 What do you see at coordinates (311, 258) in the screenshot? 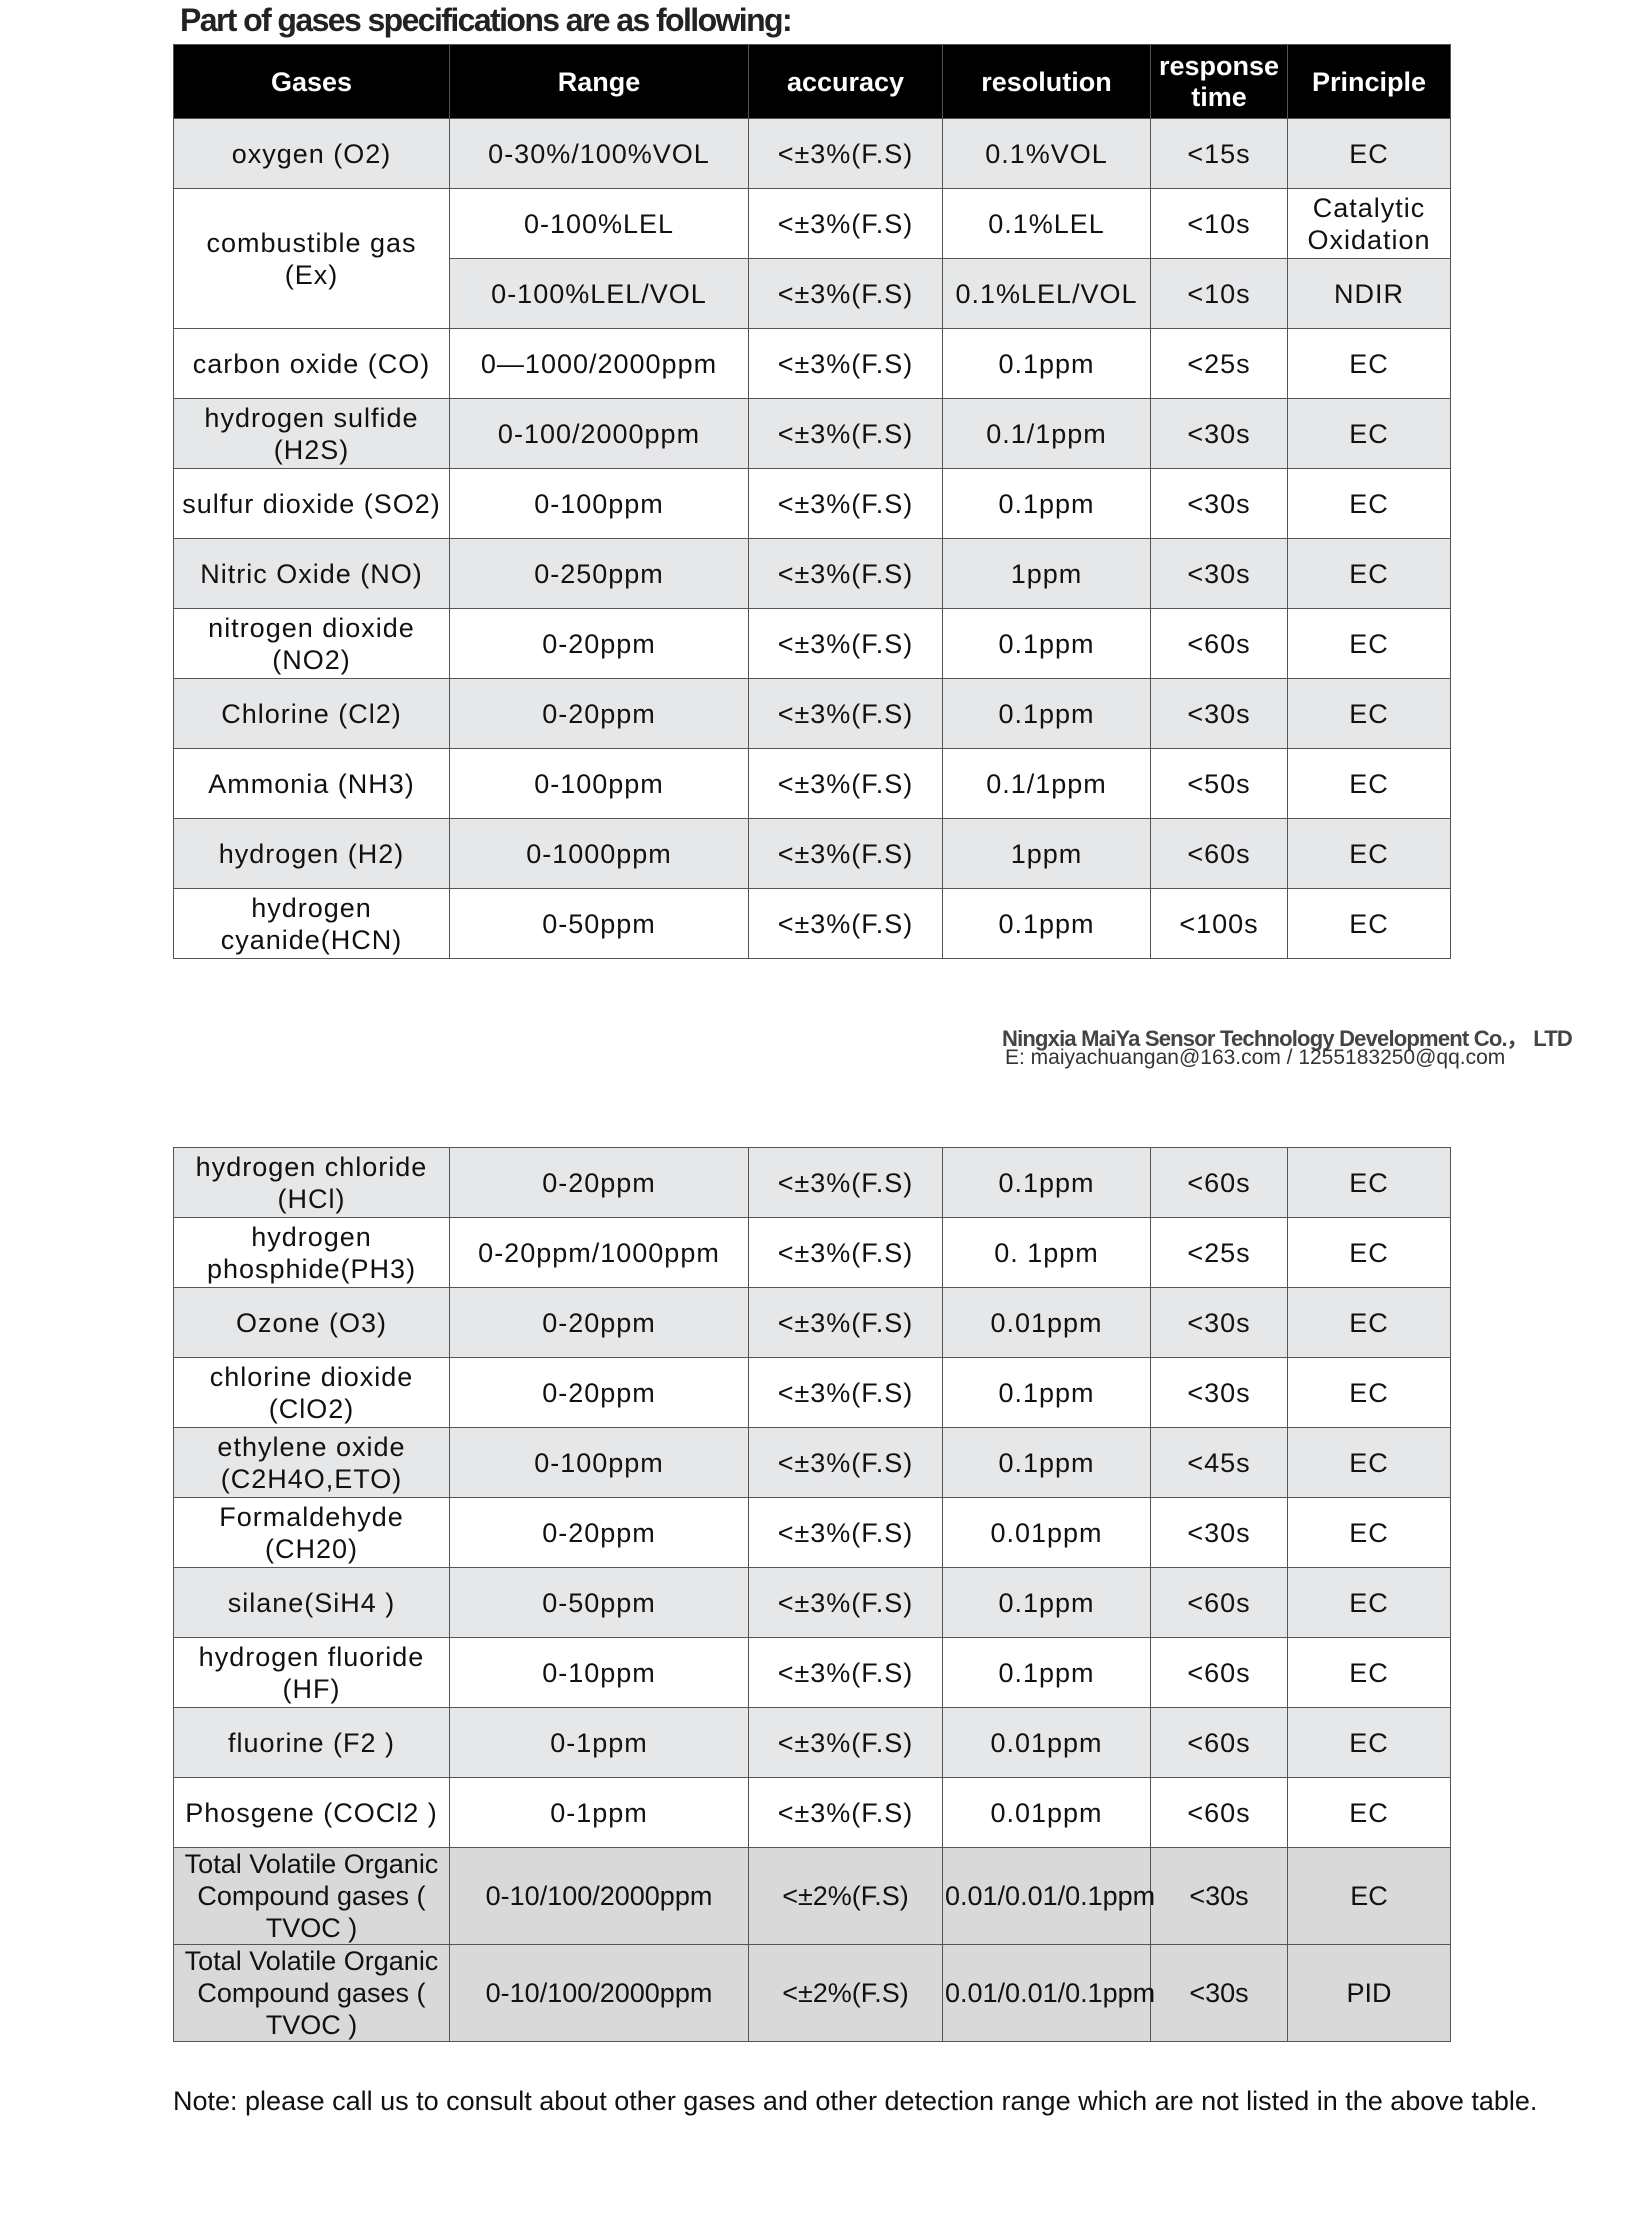
I see `cell-gas: combustible gas (Ex)` at bounding box center [311, 258].